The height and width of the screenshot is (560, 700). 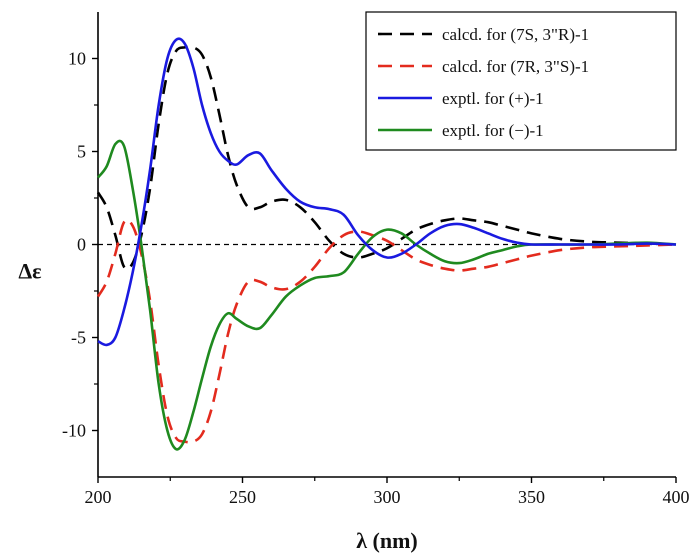 I want to click on y-tick-label: 10, so click(x=77, y=59).